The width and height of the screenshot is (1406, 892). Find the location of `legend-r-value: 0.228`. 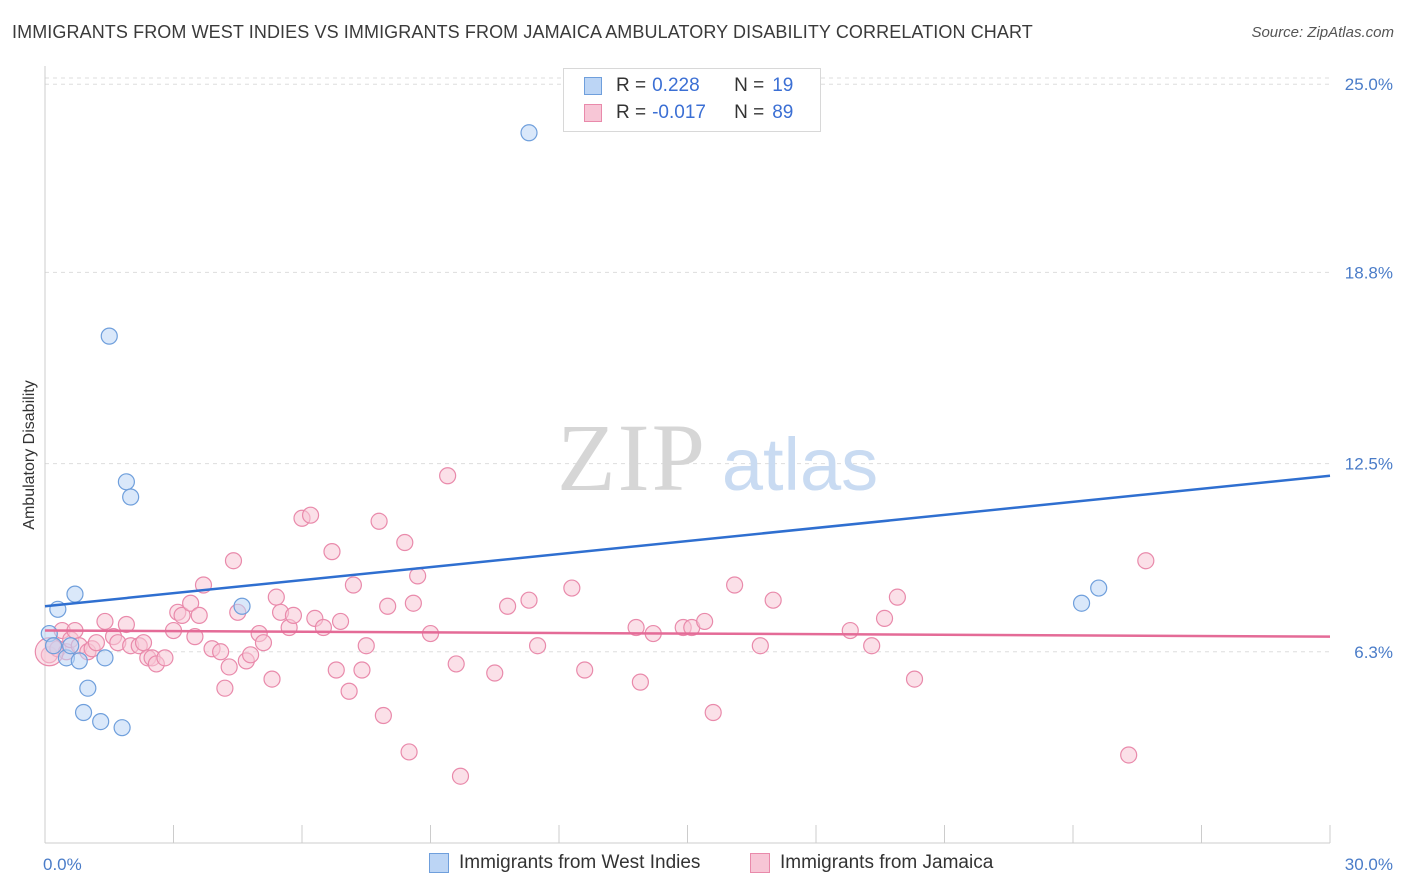

legend-r-value: 0.228 is located at coordinates (676, 85).